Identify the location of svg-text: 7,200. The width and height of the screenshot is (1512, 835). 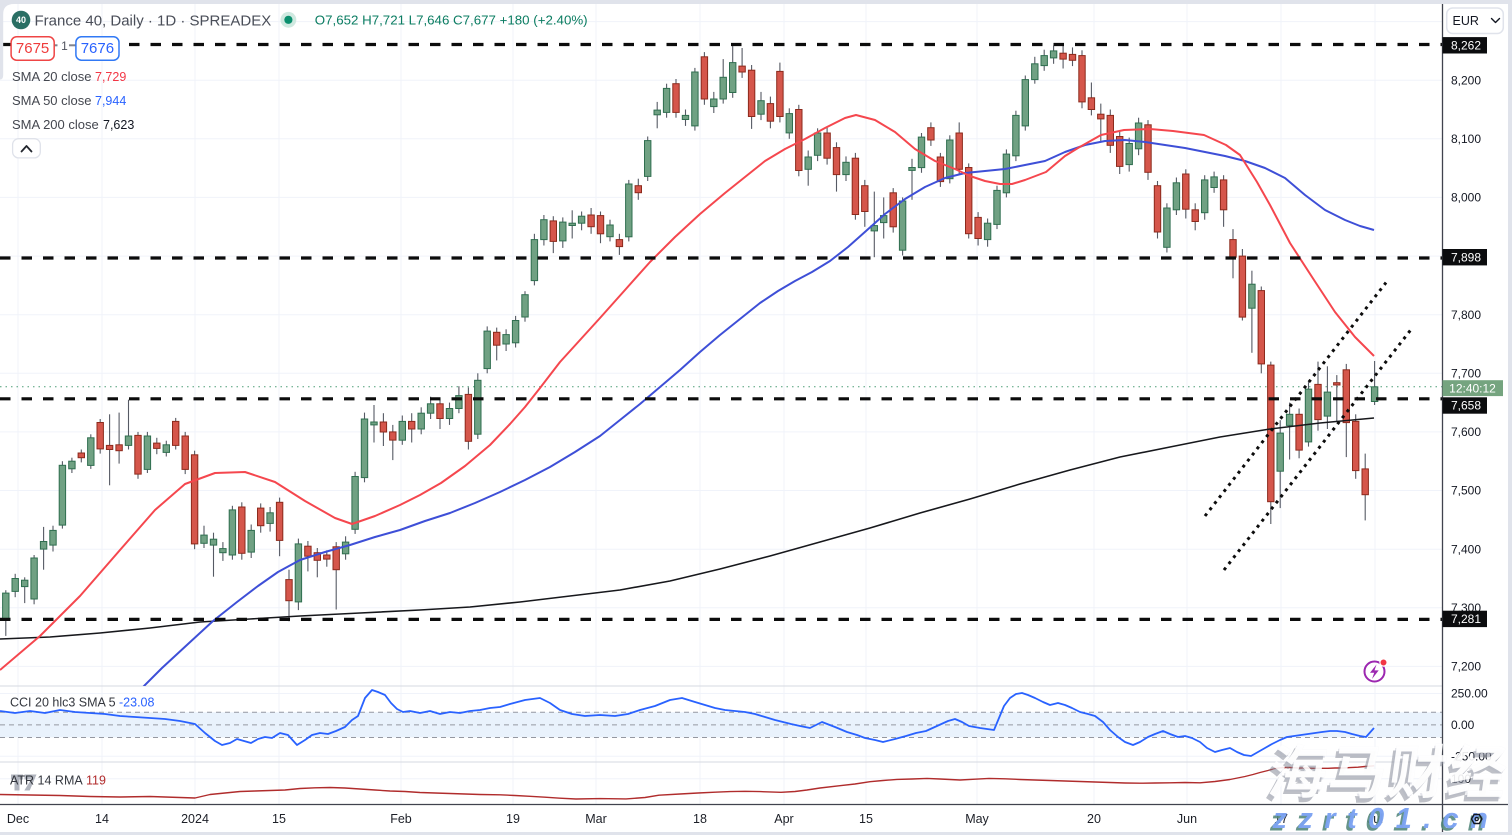
(1466, 667).